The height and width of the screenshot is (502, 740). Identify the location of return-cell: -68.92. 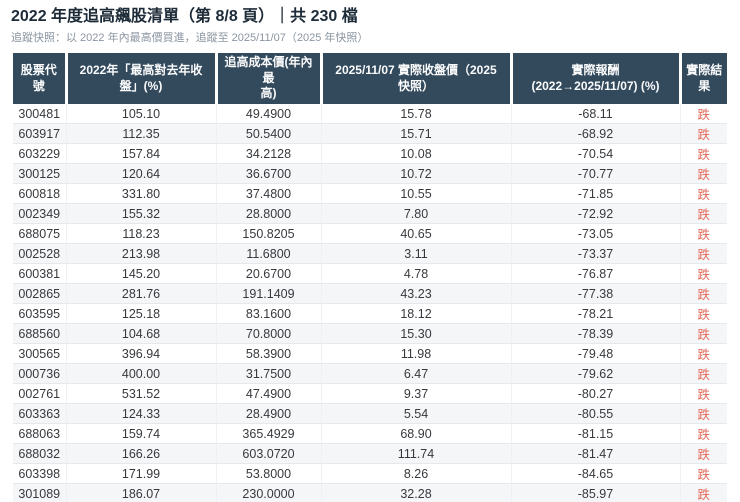
(596, 134).